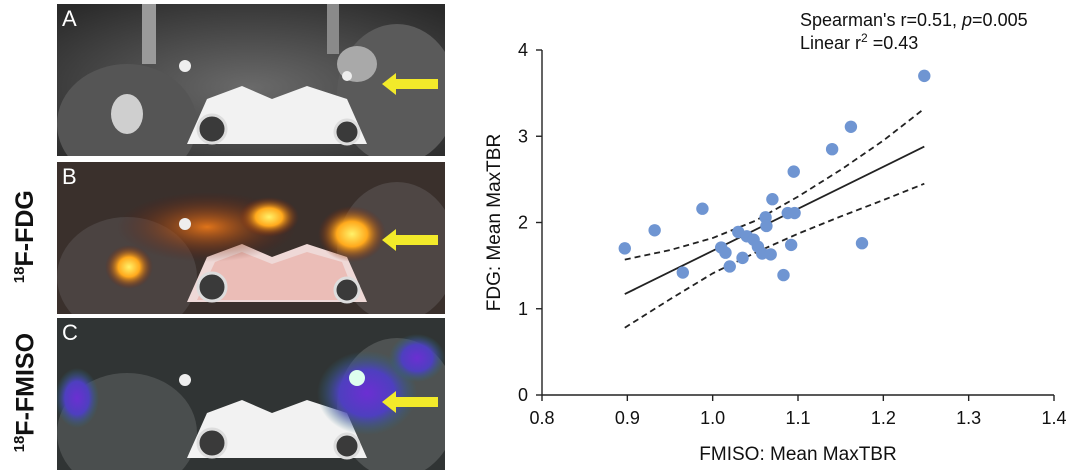 The image size is (1073, 473). Describe the element at coordinates (523, 395) in the screenshot. I see `y-tick-label: 0` at that location.